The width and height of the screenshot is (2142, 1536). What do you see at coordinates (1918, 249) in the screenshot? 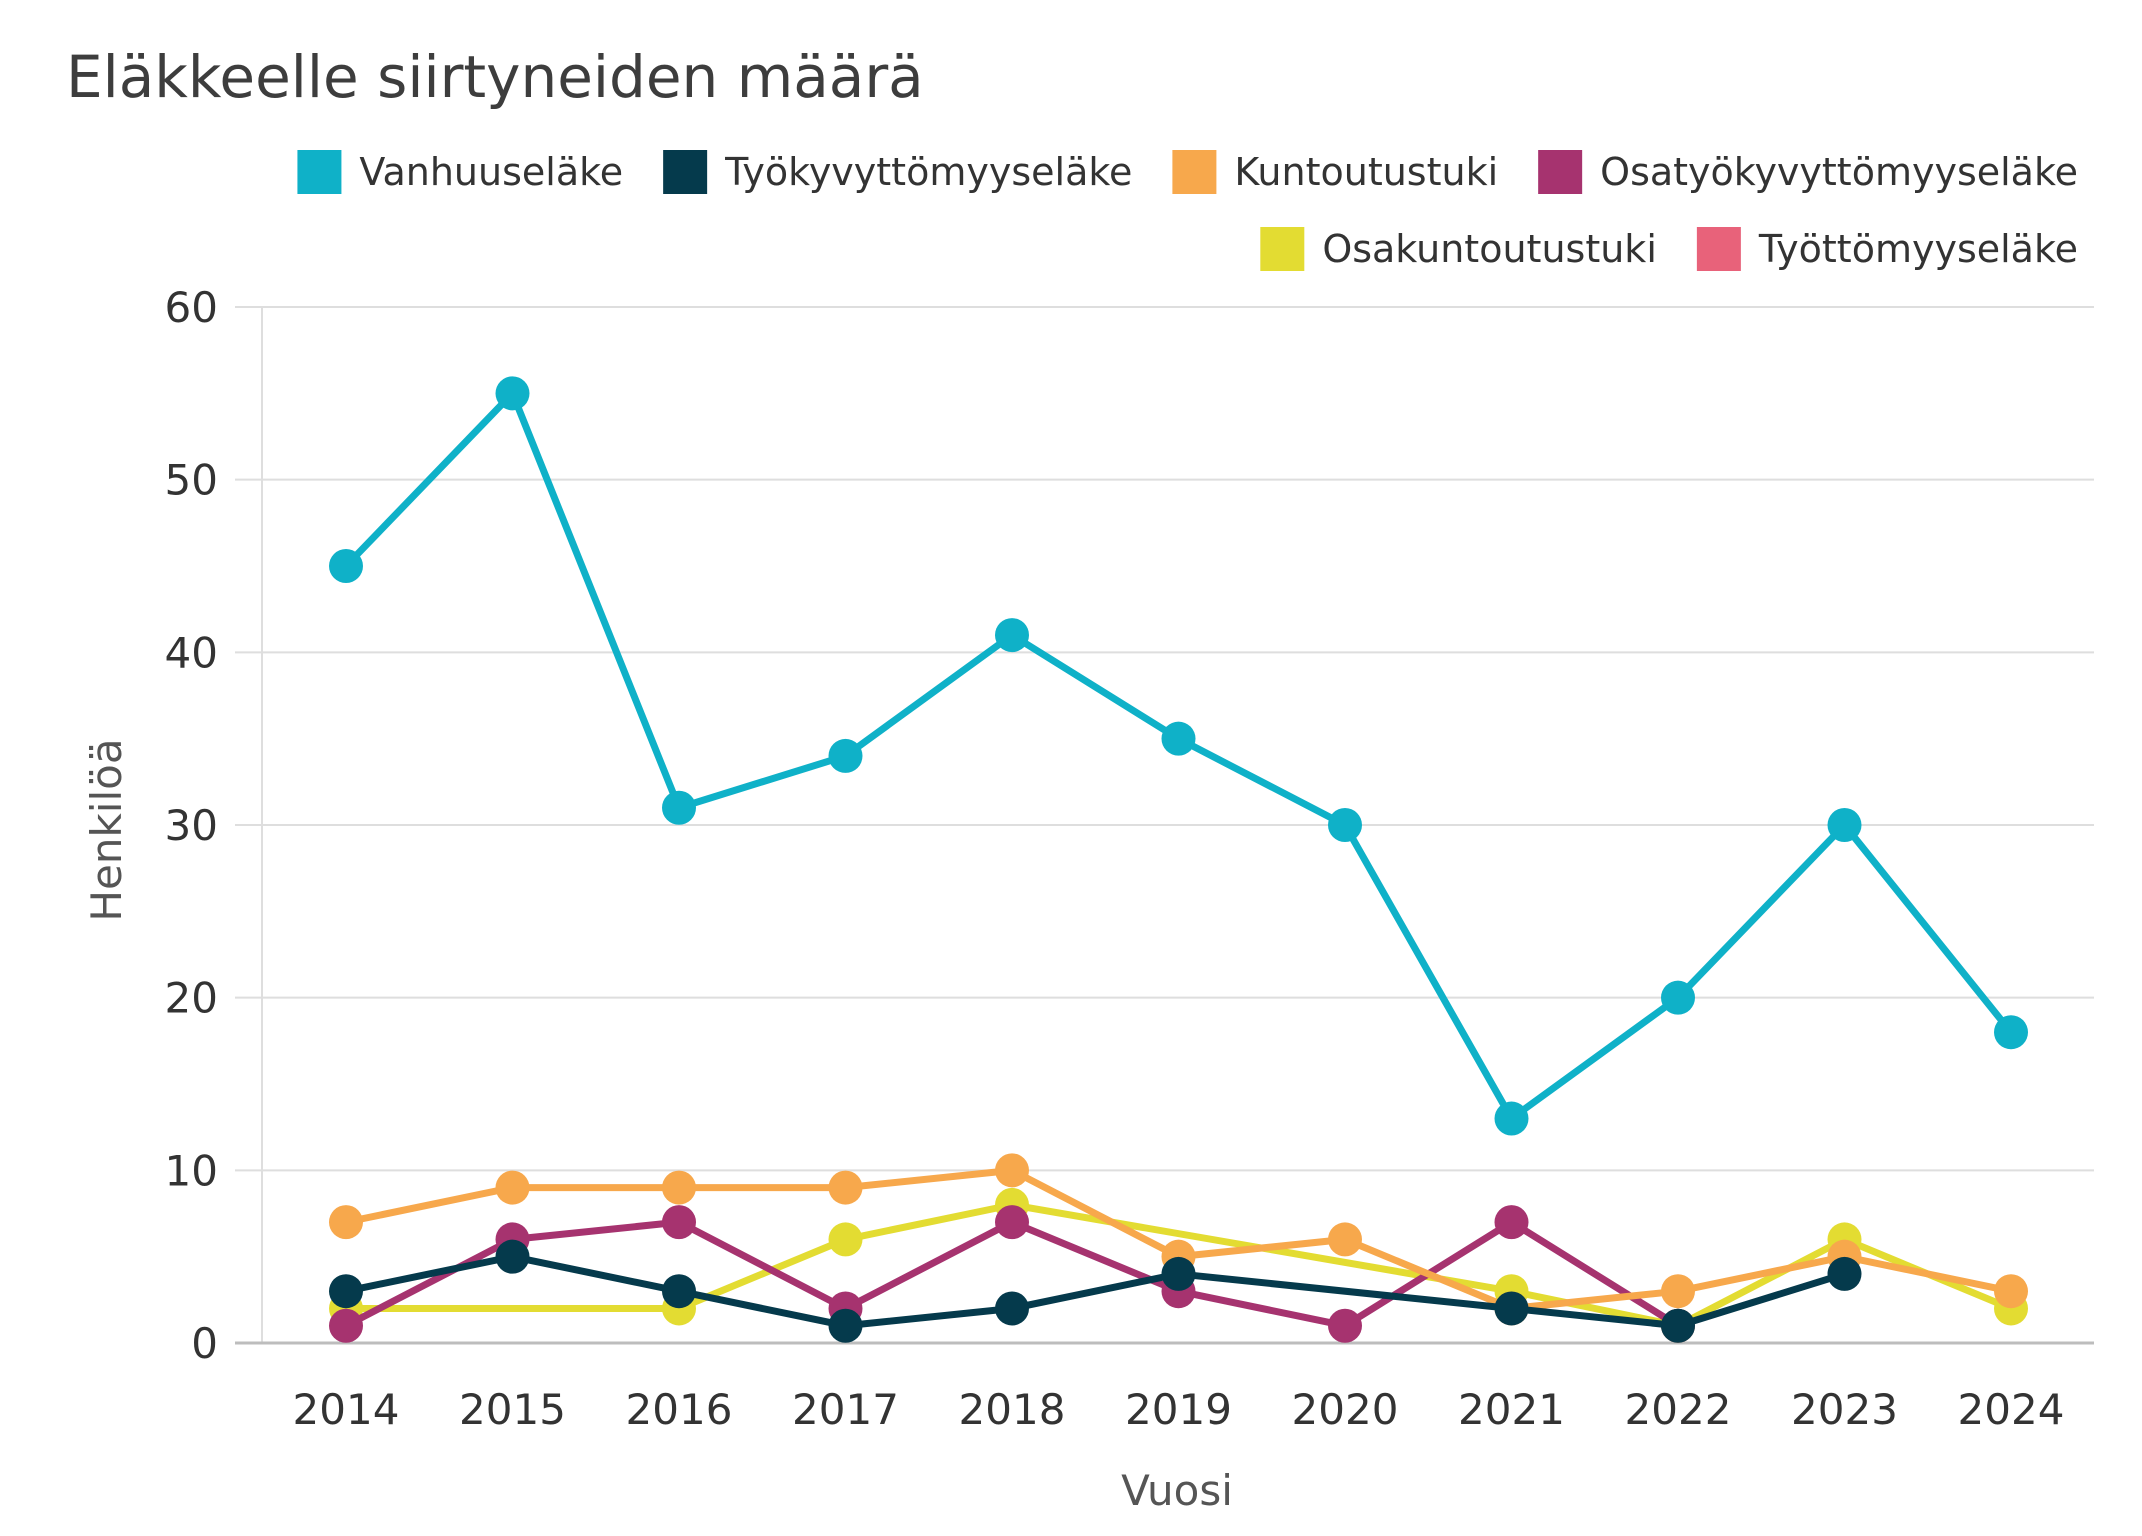
I see `legend-label: Työttömyyseläke` at bounding box center [1918, 249].